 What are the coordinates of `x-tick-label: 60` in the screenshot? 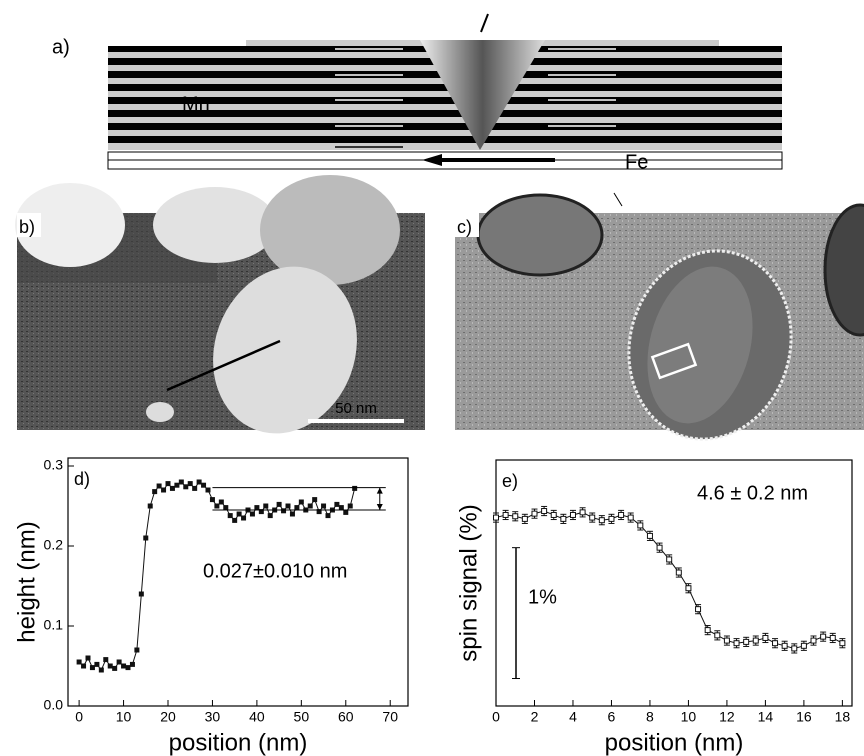 It's located at (346, 717).